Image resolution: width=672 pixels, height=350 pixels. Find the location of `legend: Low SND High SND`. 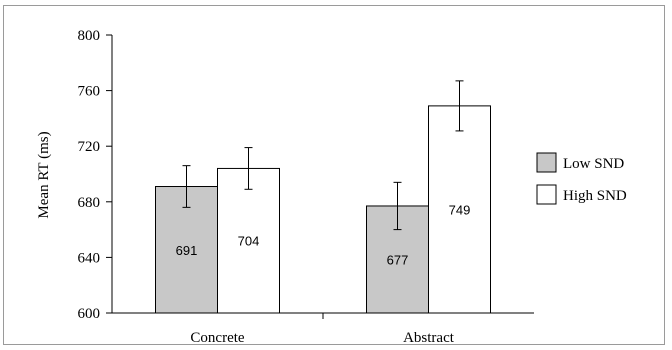

legend: Low SND High SND is located at coordinates (581, 178).